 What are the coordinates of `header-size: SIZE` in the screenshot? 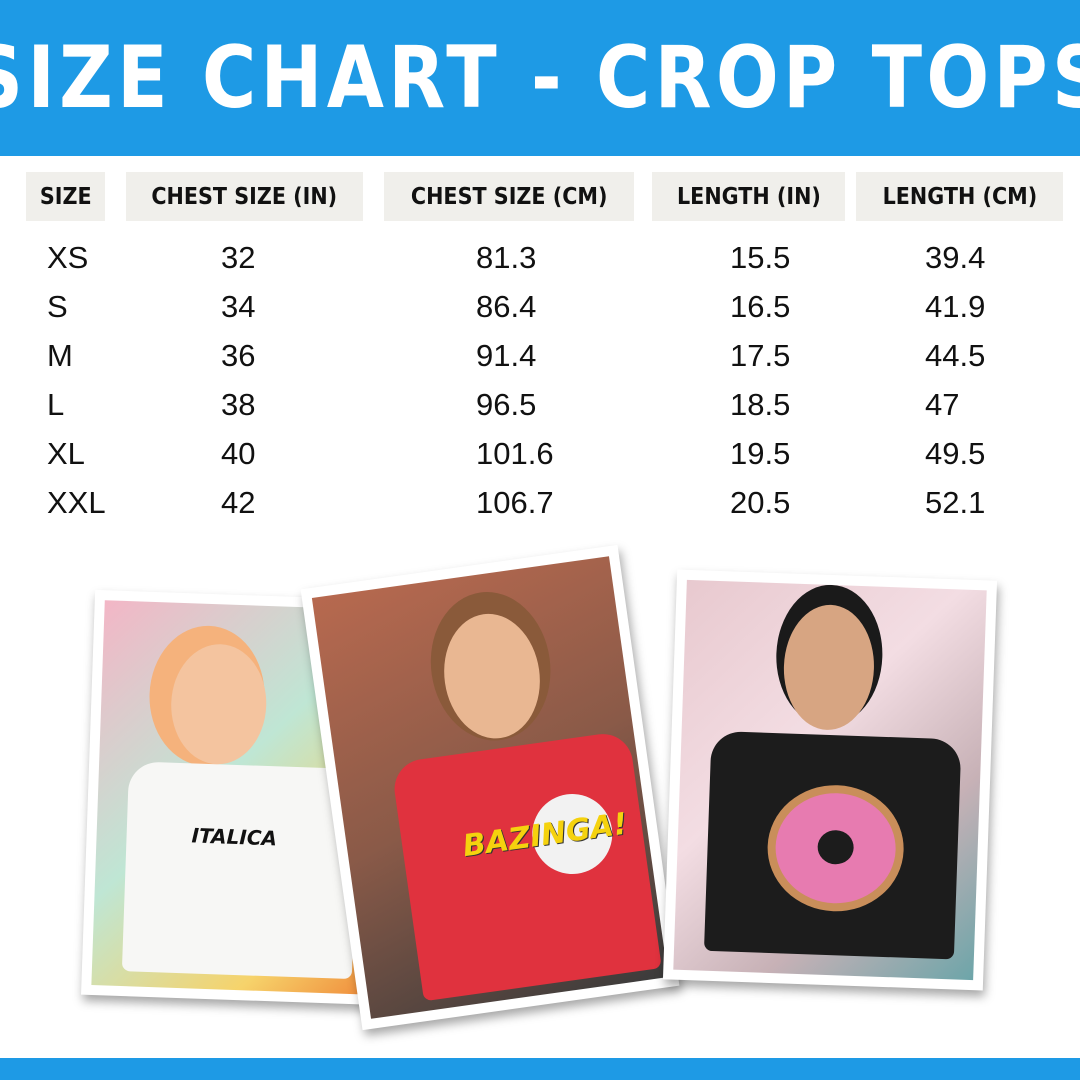 It's located at (65, 196).